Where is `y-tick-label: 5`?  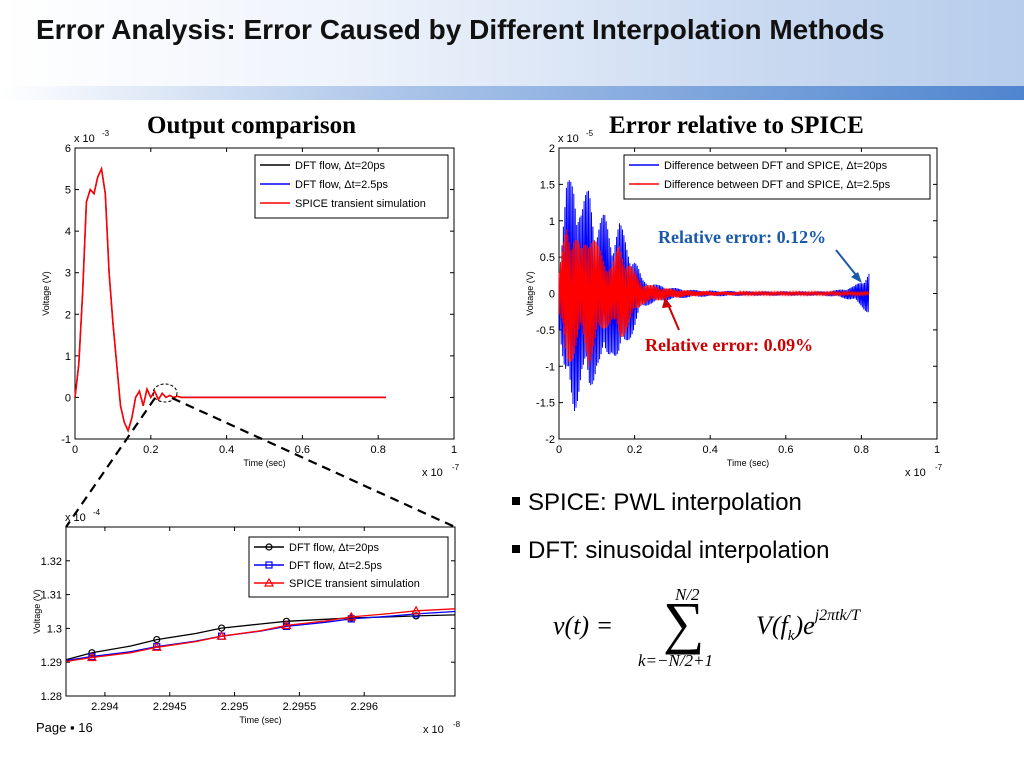 y-tick-label: 5 is located at coordinates (68, 191).